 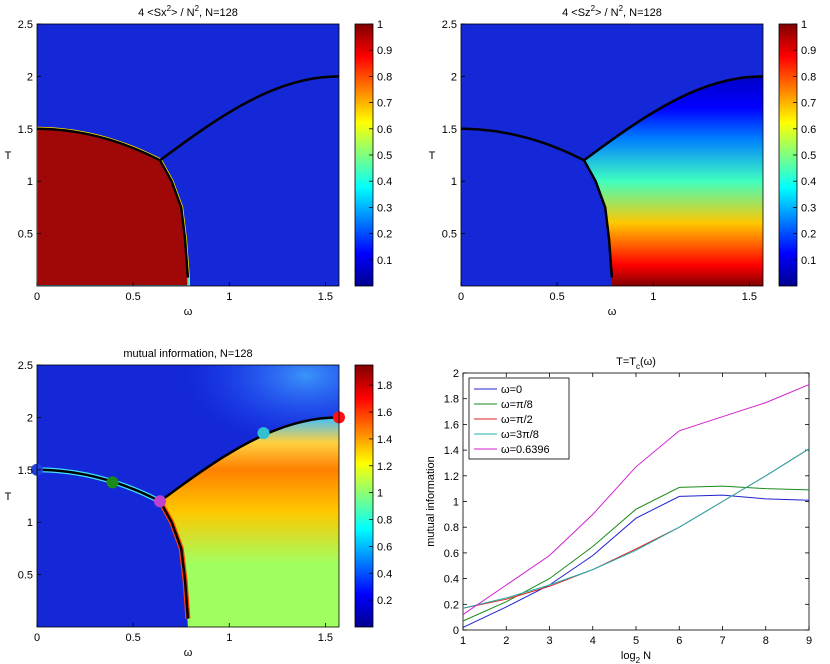 What do you see at coordinates (384, 386) in the screenshot?
I see `colorbar-tick-label: 1.8` at bounding box center [384, 386].